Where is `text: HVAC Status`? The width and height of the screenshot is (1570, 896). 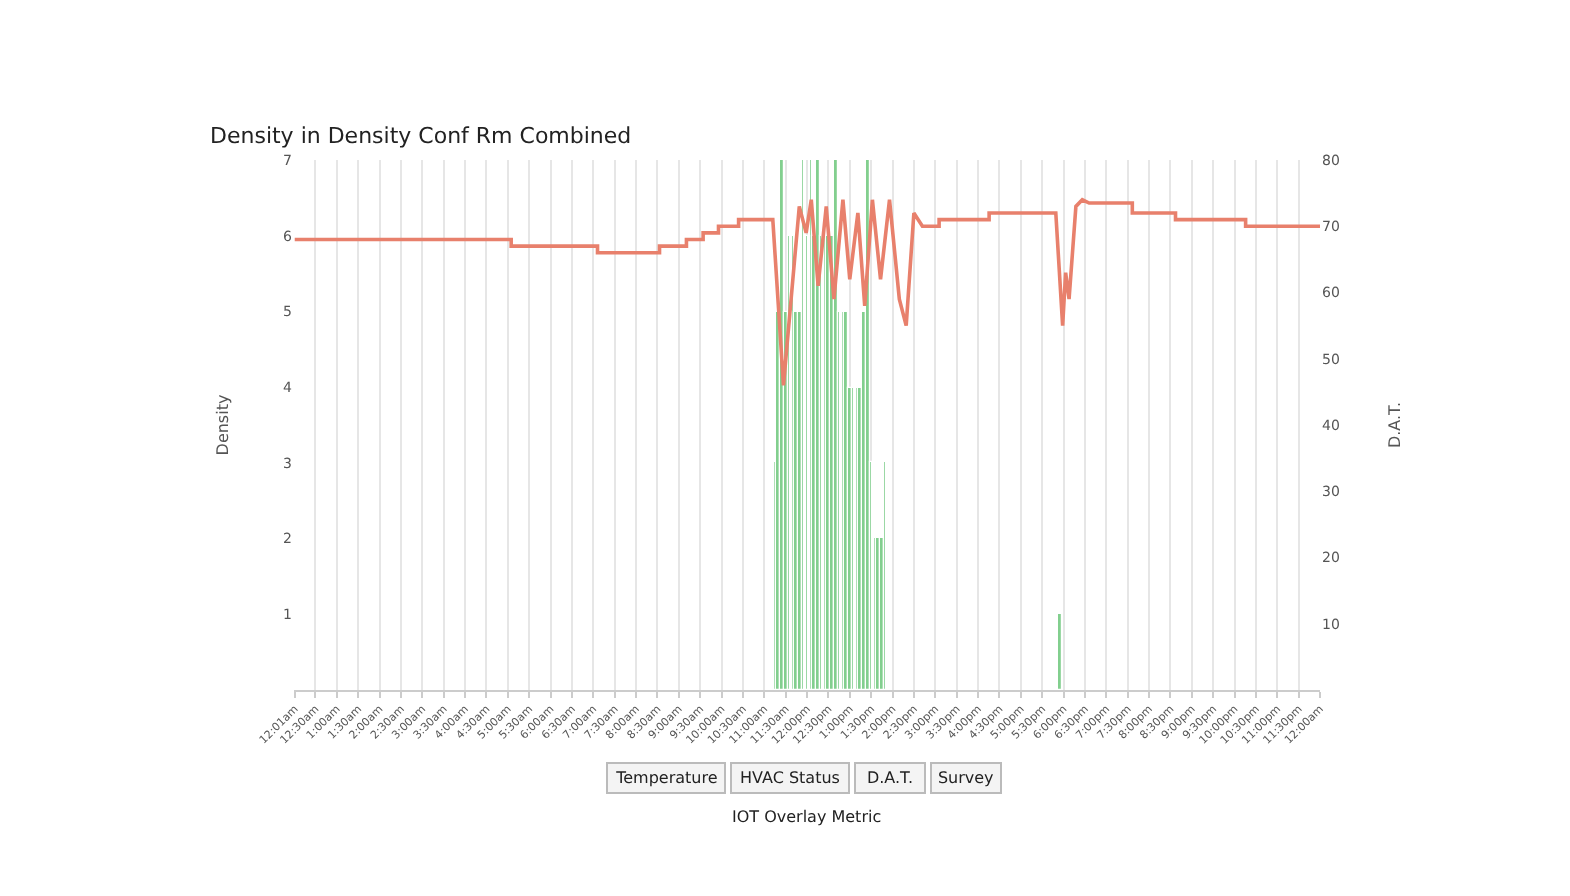 text: HVAC Status is located at coordinates (790, 778).